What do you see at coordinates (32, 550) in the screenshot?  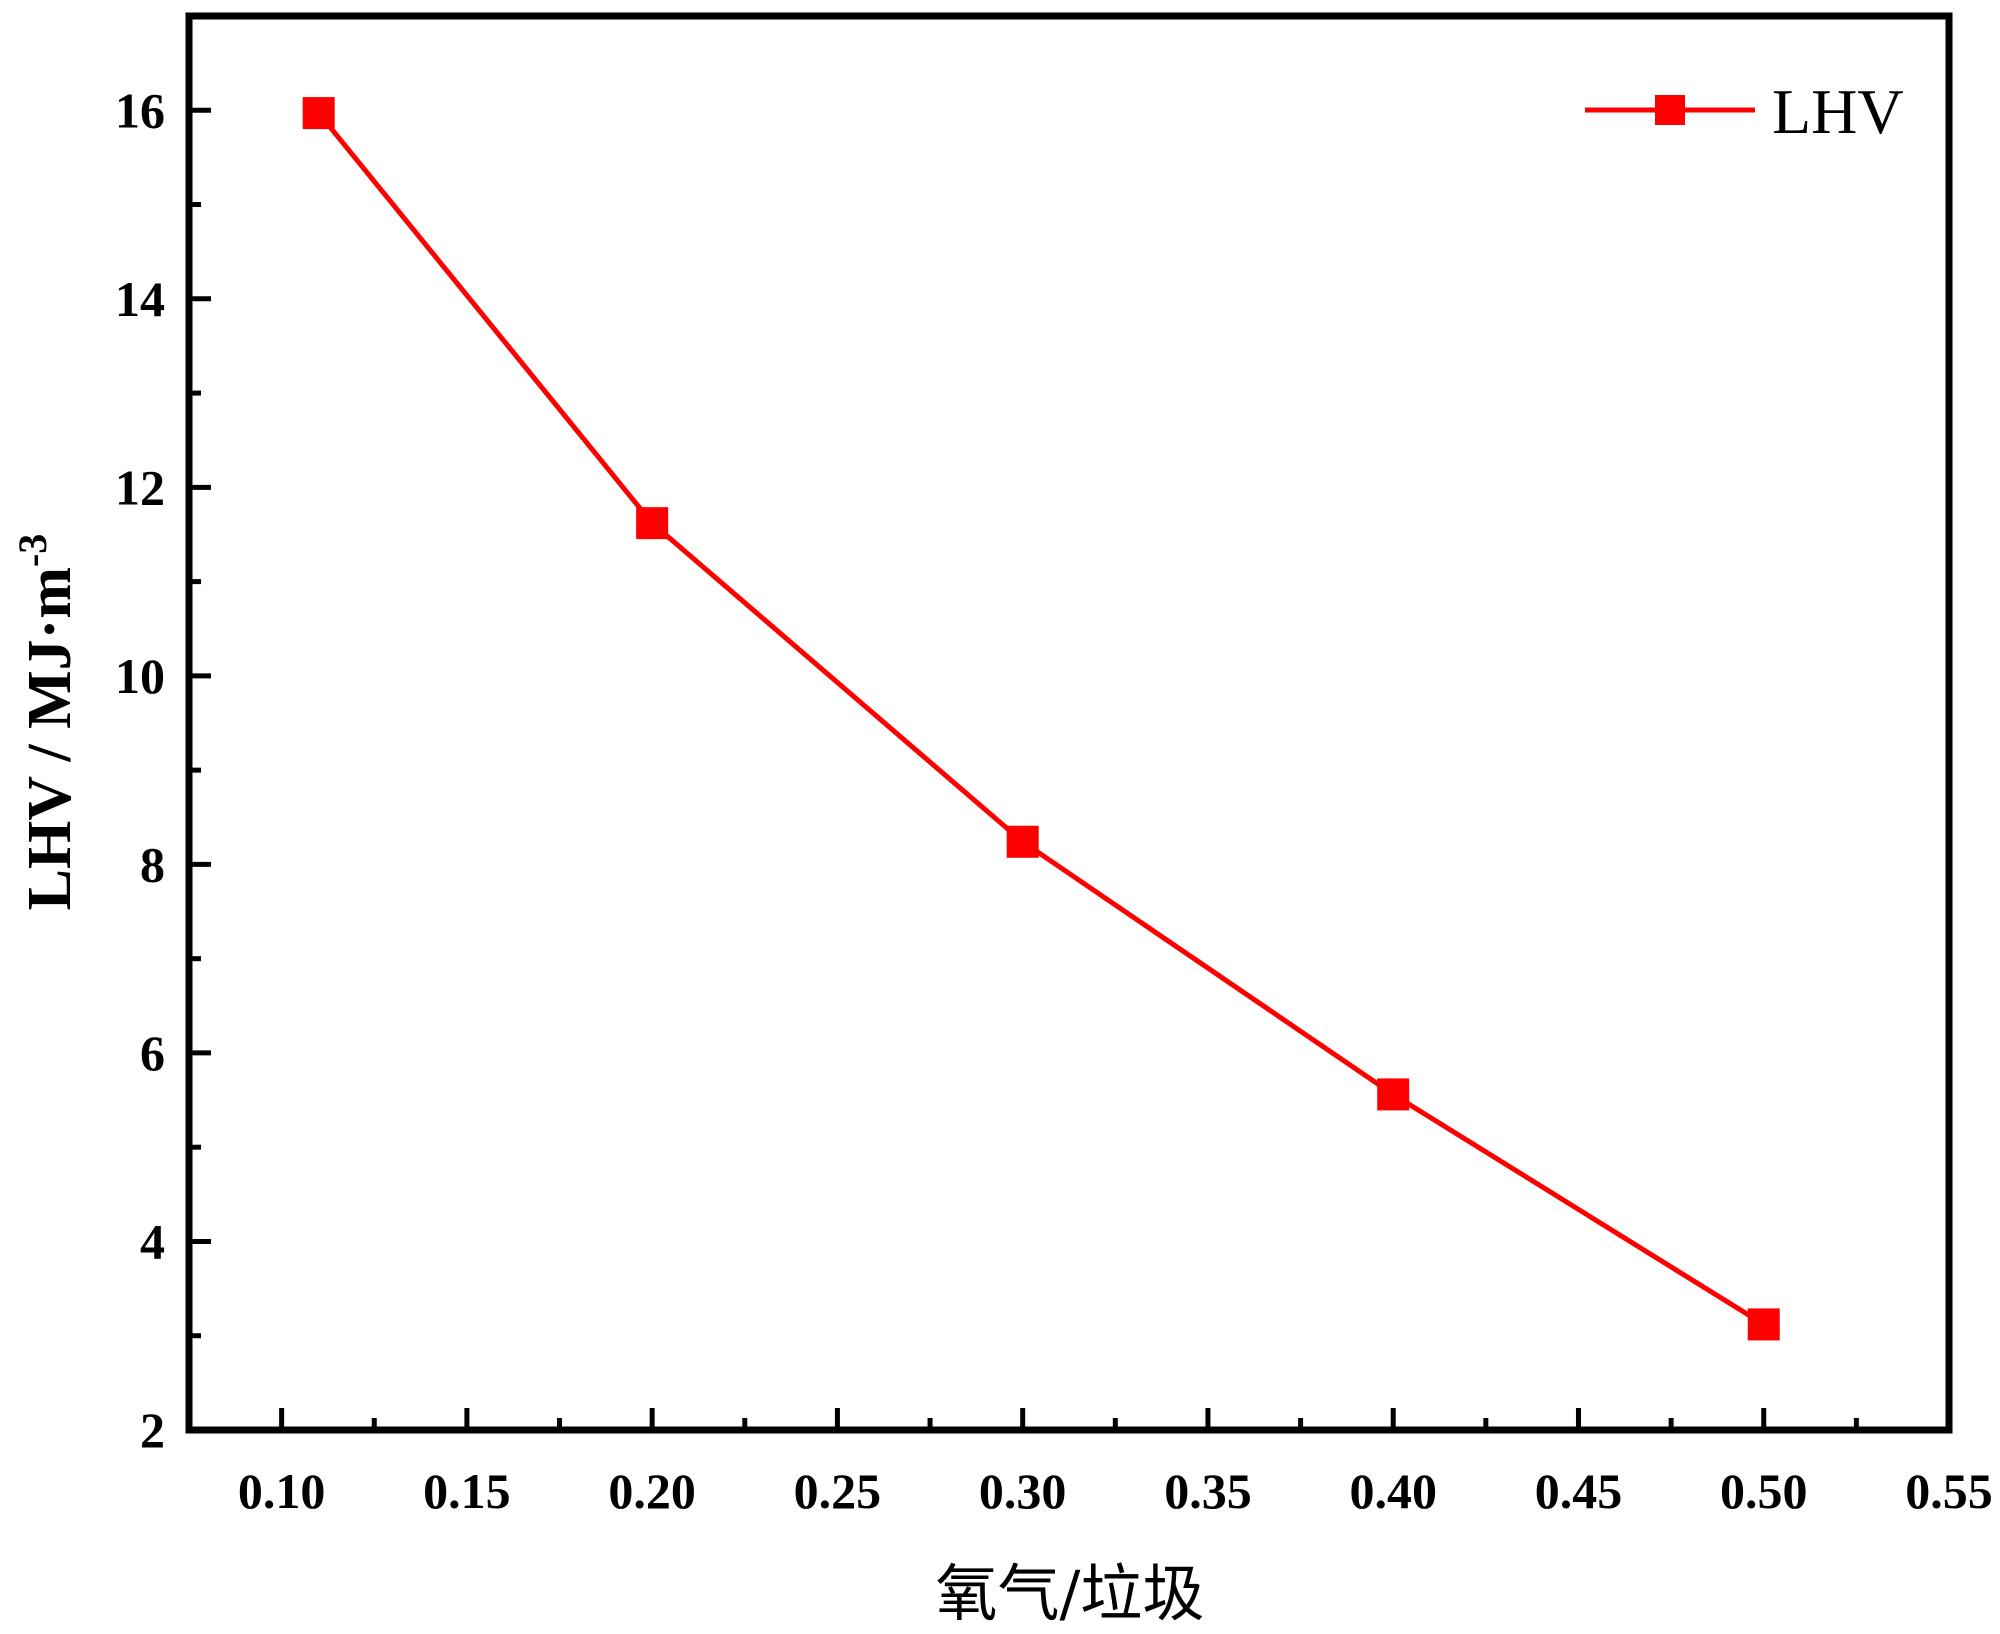 I see `y-axis-title-superscript: -3` at bounding box center [32, 550].